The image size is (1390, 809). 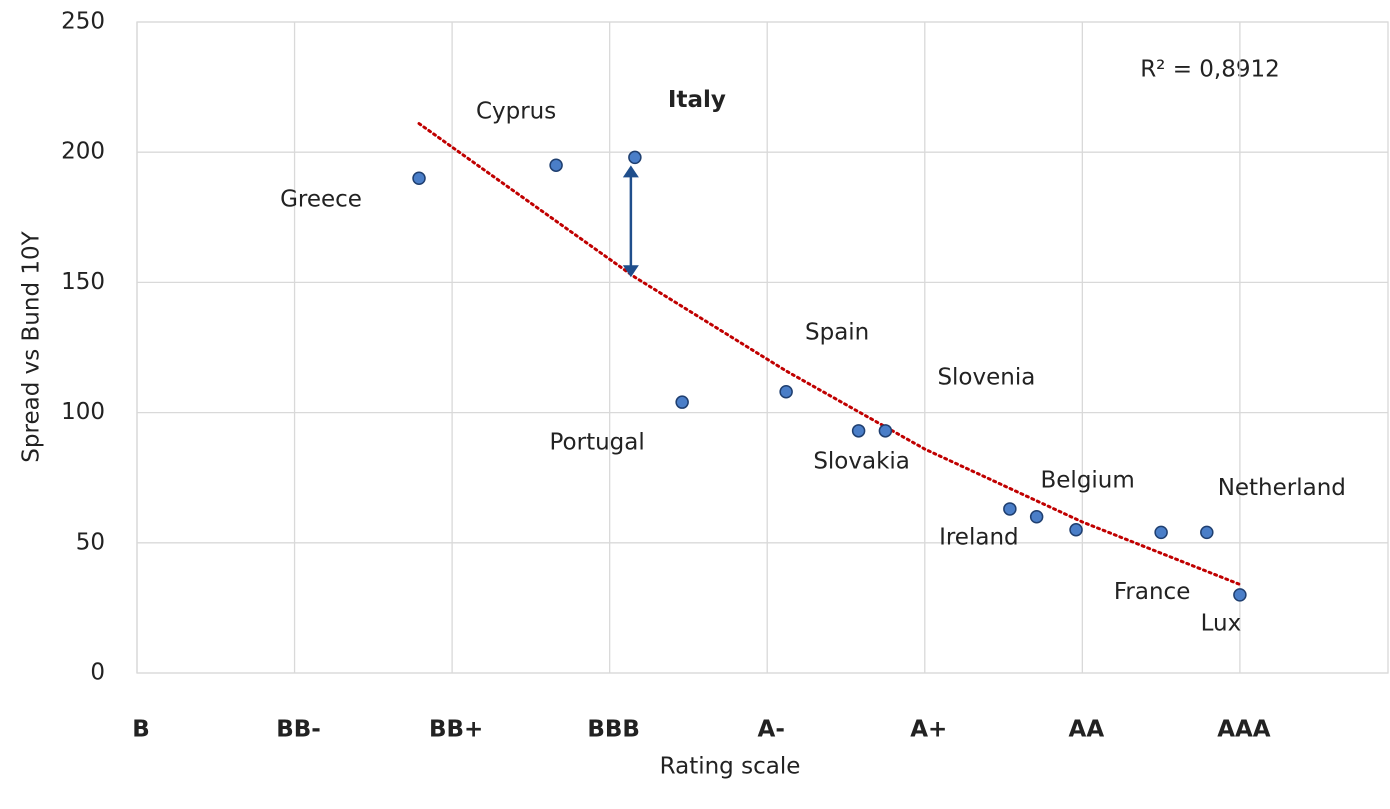 What do you see at coordinates (83, 412) in the screenshot?
I see `y-tick-label: 100` at bounding box center [83, 412].